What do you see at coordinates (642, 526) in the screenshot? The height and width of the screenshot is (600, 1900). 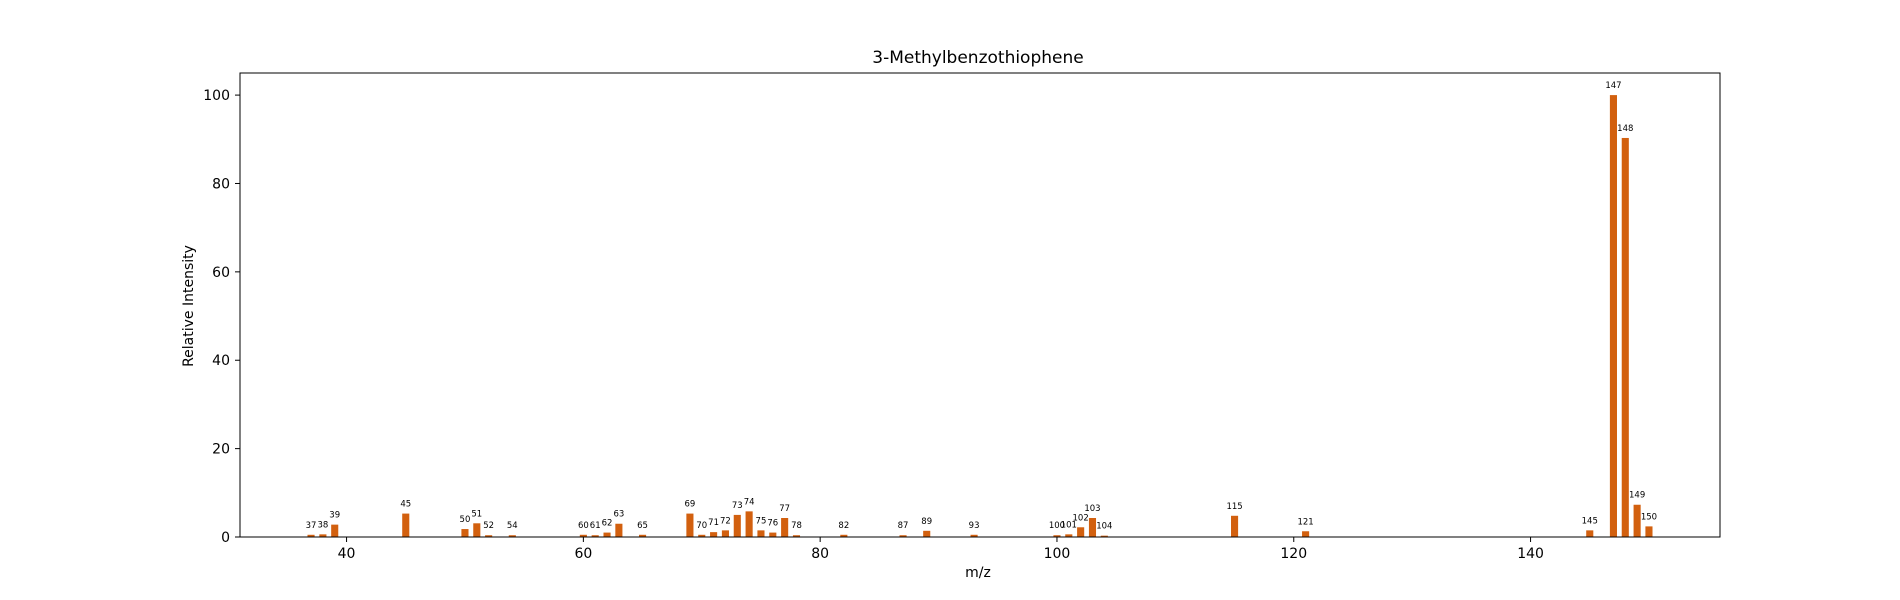 I see `bar-label-mz-65: 65` at bounding box center [642, 526].